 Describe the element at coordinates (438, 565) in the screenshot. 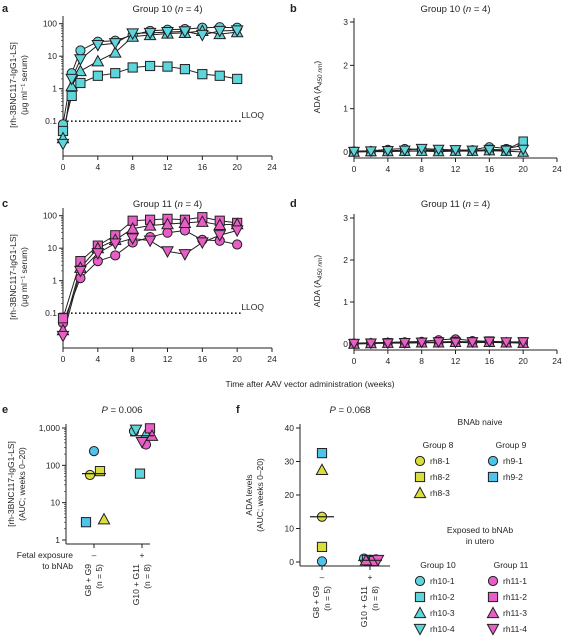

I see `legend-group-title: Group 10` at that location.